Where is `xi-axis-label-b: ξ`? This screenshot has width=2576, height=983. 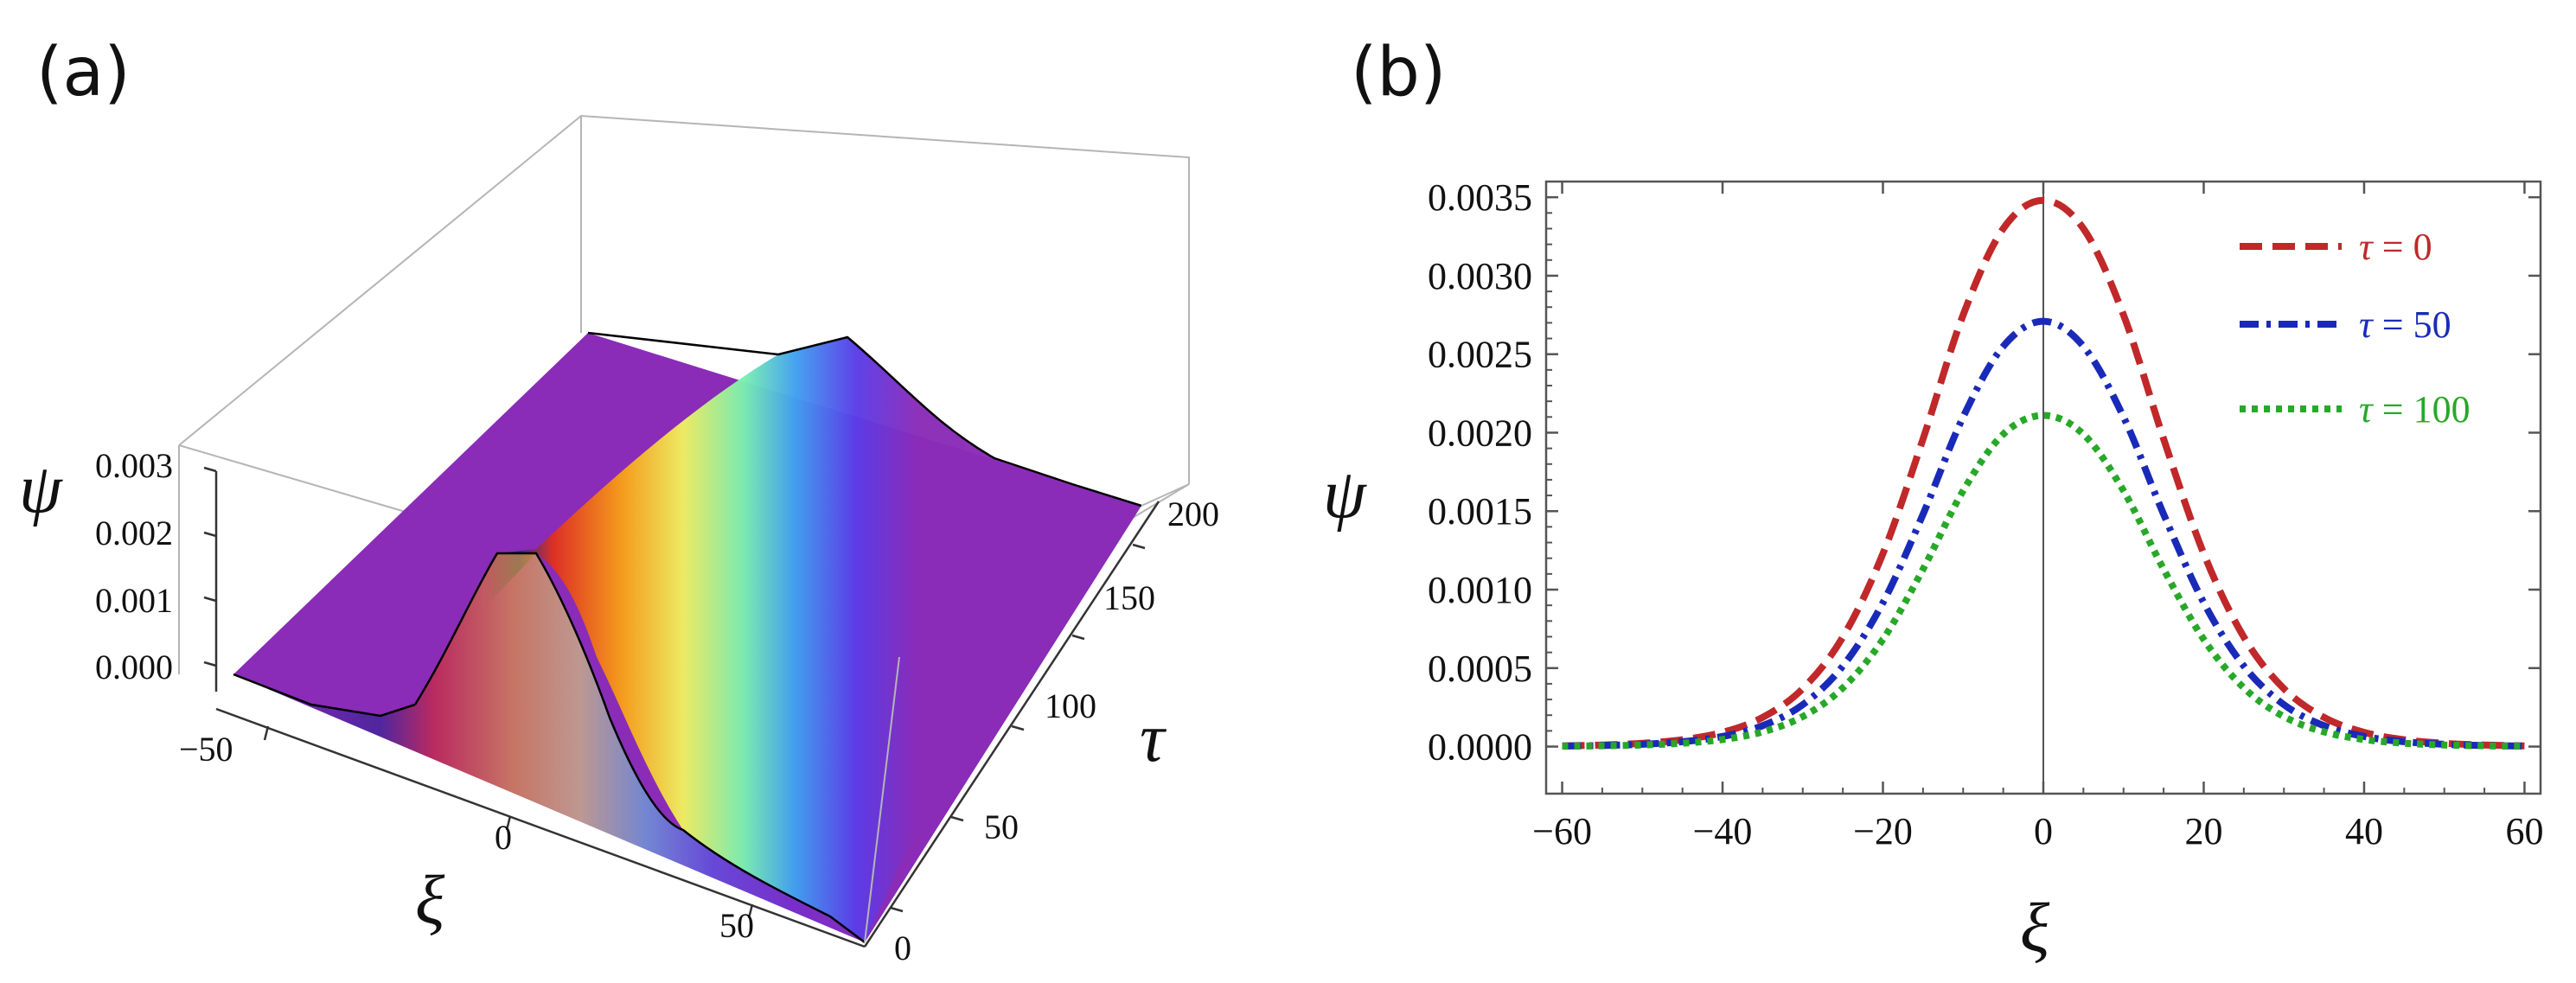 xi-axis-label-b: ξ is located at coordinates (2035, 929).